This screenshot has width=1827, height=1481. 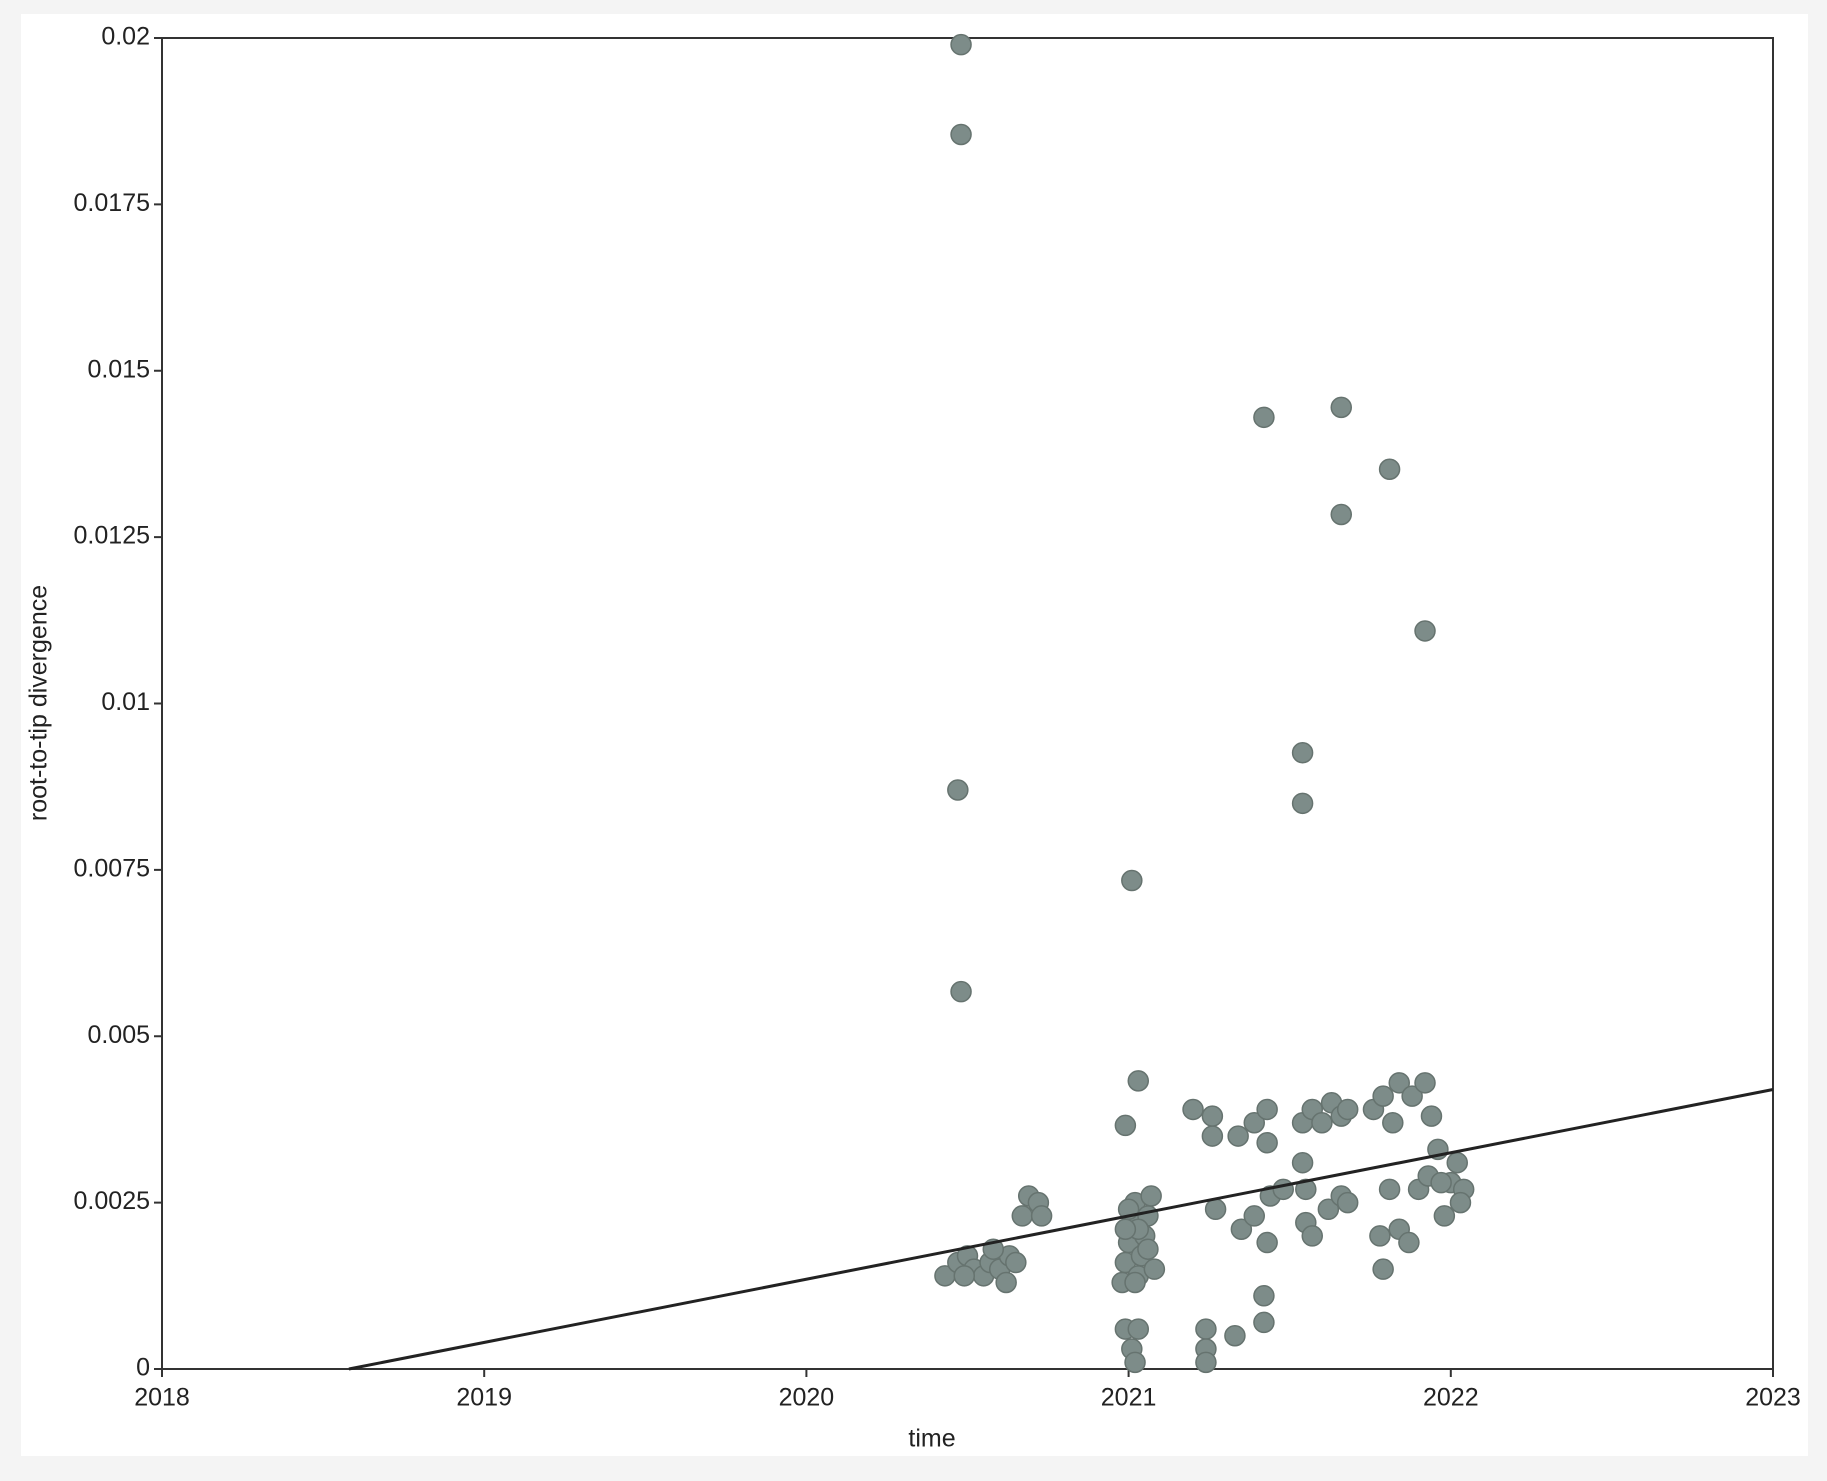 What do you see at coordinates (112, 203) in the screenshot?
I see `y-tick-label: 0.0175` at bounding box center [112, 203].